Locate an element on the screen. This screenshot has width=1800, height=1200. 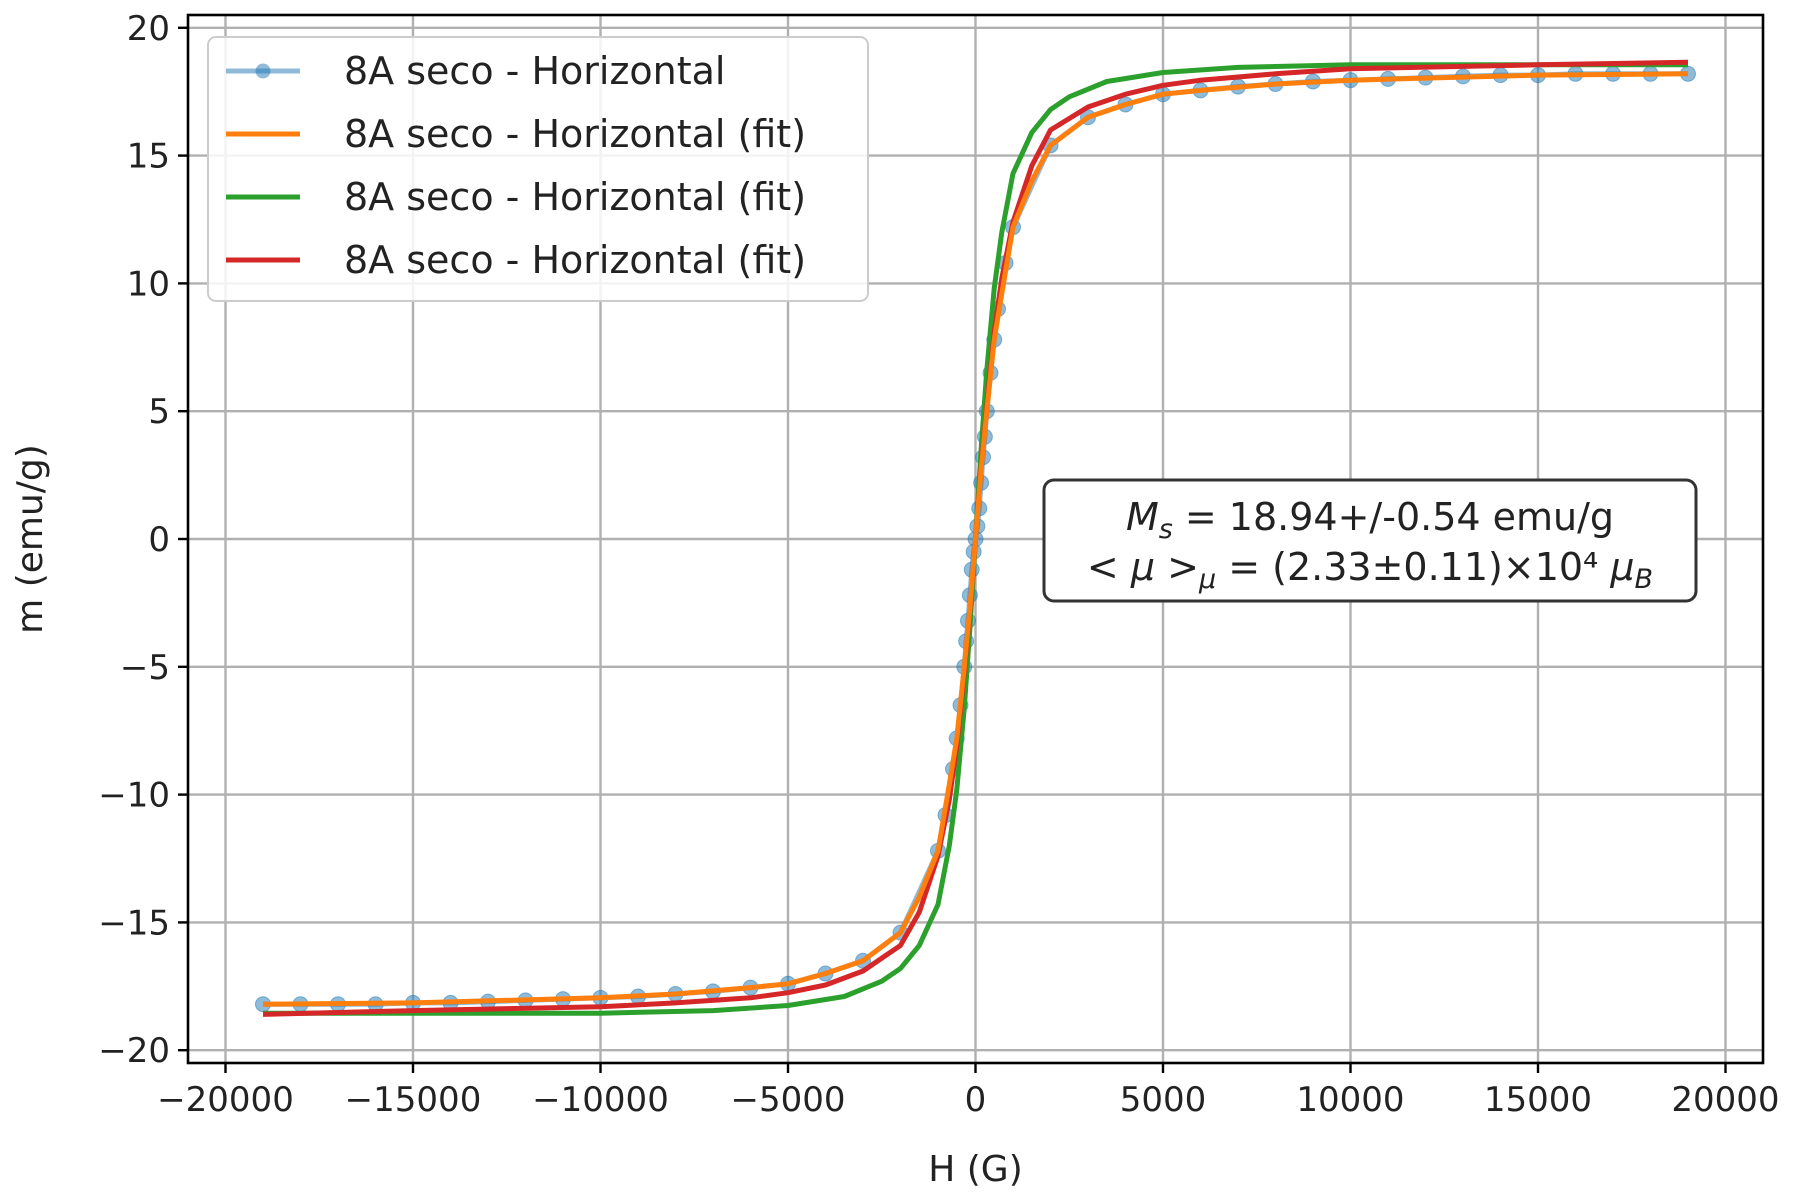
annotation-saturation-magnetization: Ms = 18.94+/-0.54 emu/g is located at coordinates (1370, 520).